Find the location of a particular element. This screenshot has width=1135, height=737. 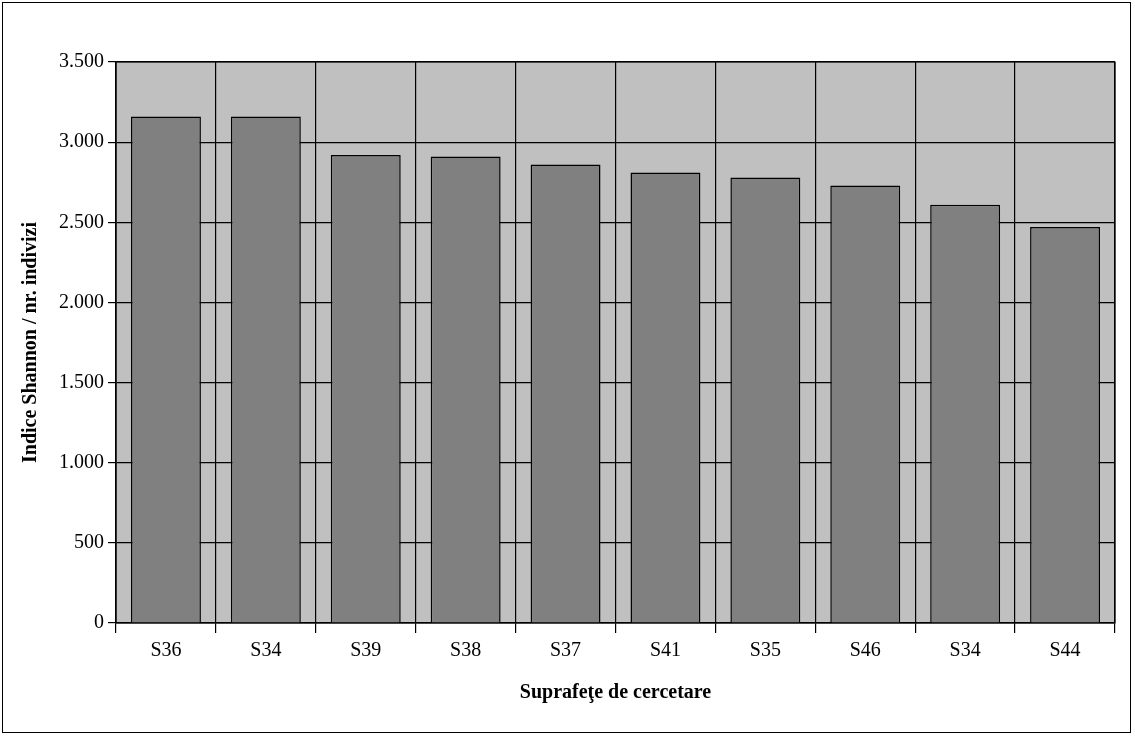

x-tick-label: S39 is located at coordinates (366, 649).